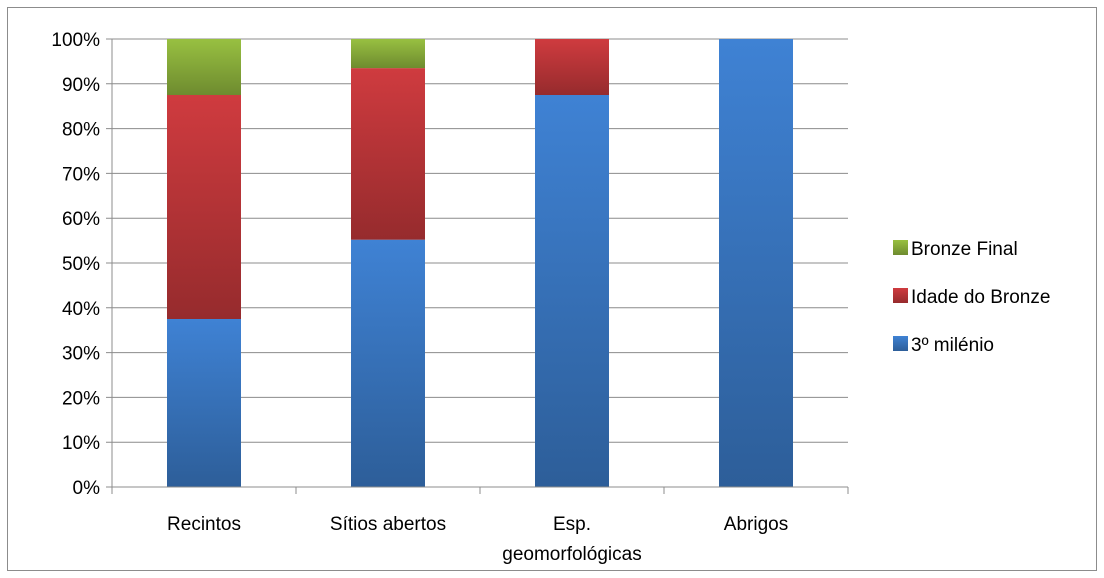 Image resolution: width=1104 pixels, height=578 pixels. Describe the element at coordinates (572, 524) in the screenshot. I see `x-category-label: Esp.` at that location.